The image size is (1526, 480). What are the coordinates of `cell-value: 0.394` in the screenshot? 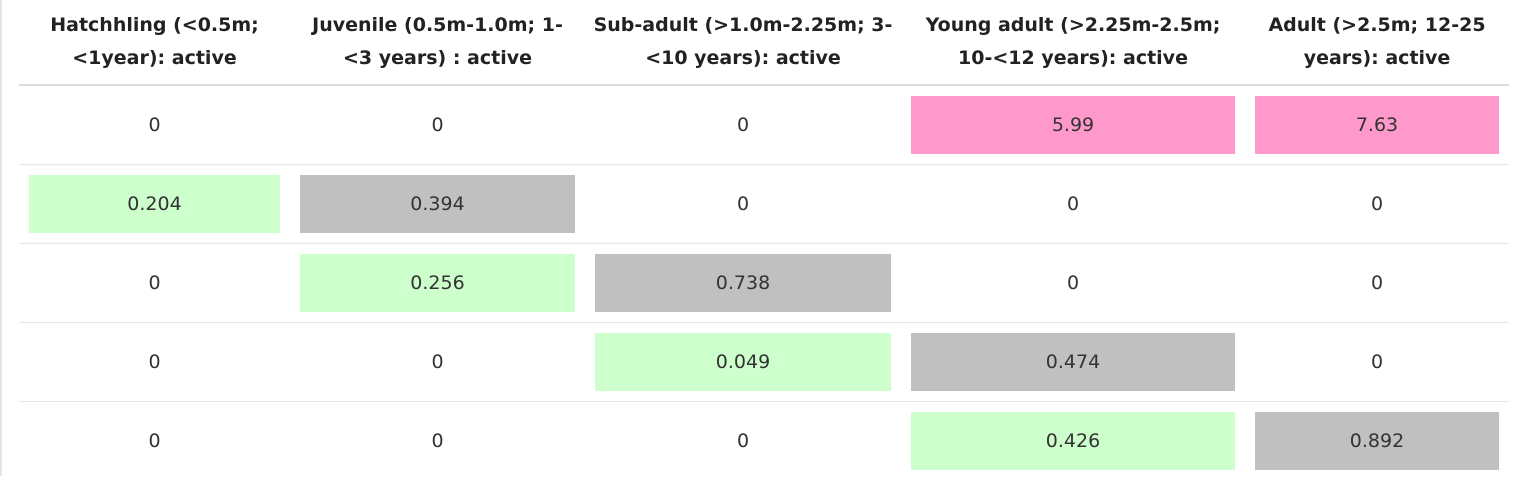 It's located at (437, 204).